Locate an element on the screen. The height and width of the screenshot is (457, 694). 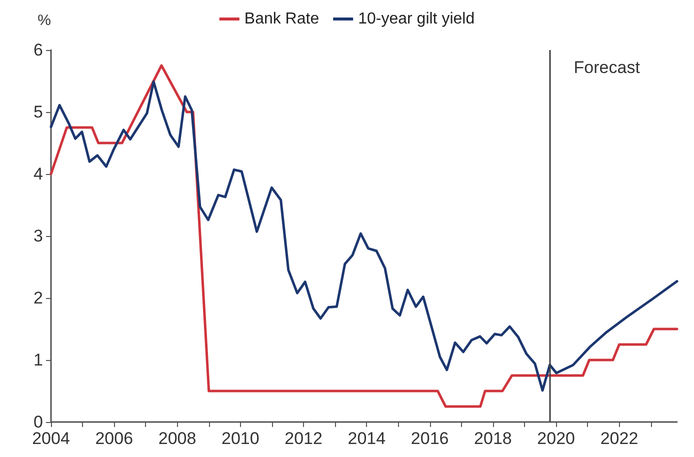
x-tick-label: 2010 is located at coordinates (240, 438).